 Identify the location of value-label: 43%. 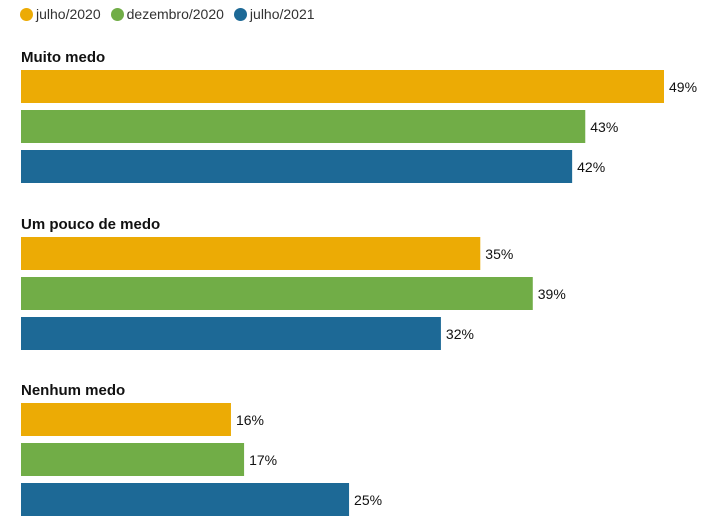
(604, 127).